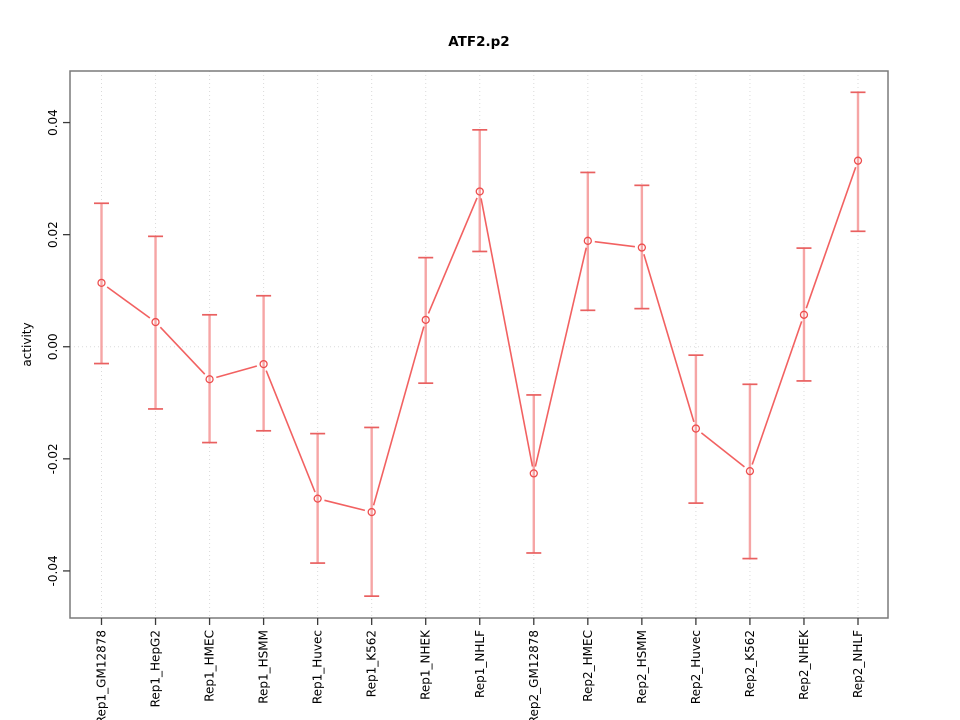 Image resolution: width=960 pixels, height=720 pixels. What do you see at coordinates (53, 346) in the screenshot?
I see `y-tick-label: 0.00` at bounding box center [53, 346].